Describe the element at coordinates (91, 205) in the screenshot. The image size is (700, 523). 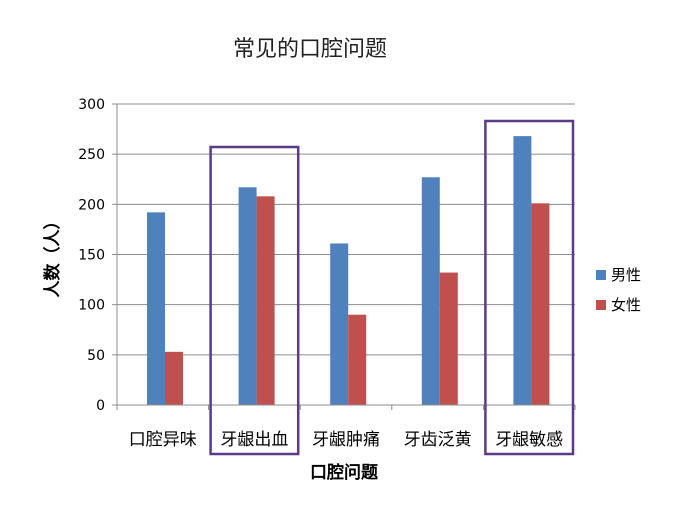
I see `y-tick-label: 200` at that location.